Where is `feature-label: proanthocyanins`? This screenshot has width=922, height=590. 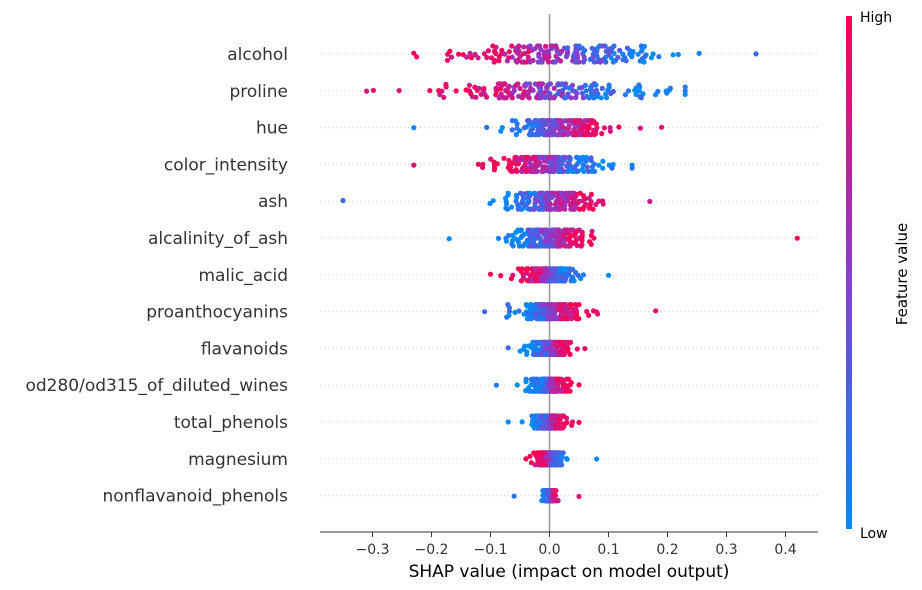
feature-label: proanthocyanins is located at coordinates (217, 313).